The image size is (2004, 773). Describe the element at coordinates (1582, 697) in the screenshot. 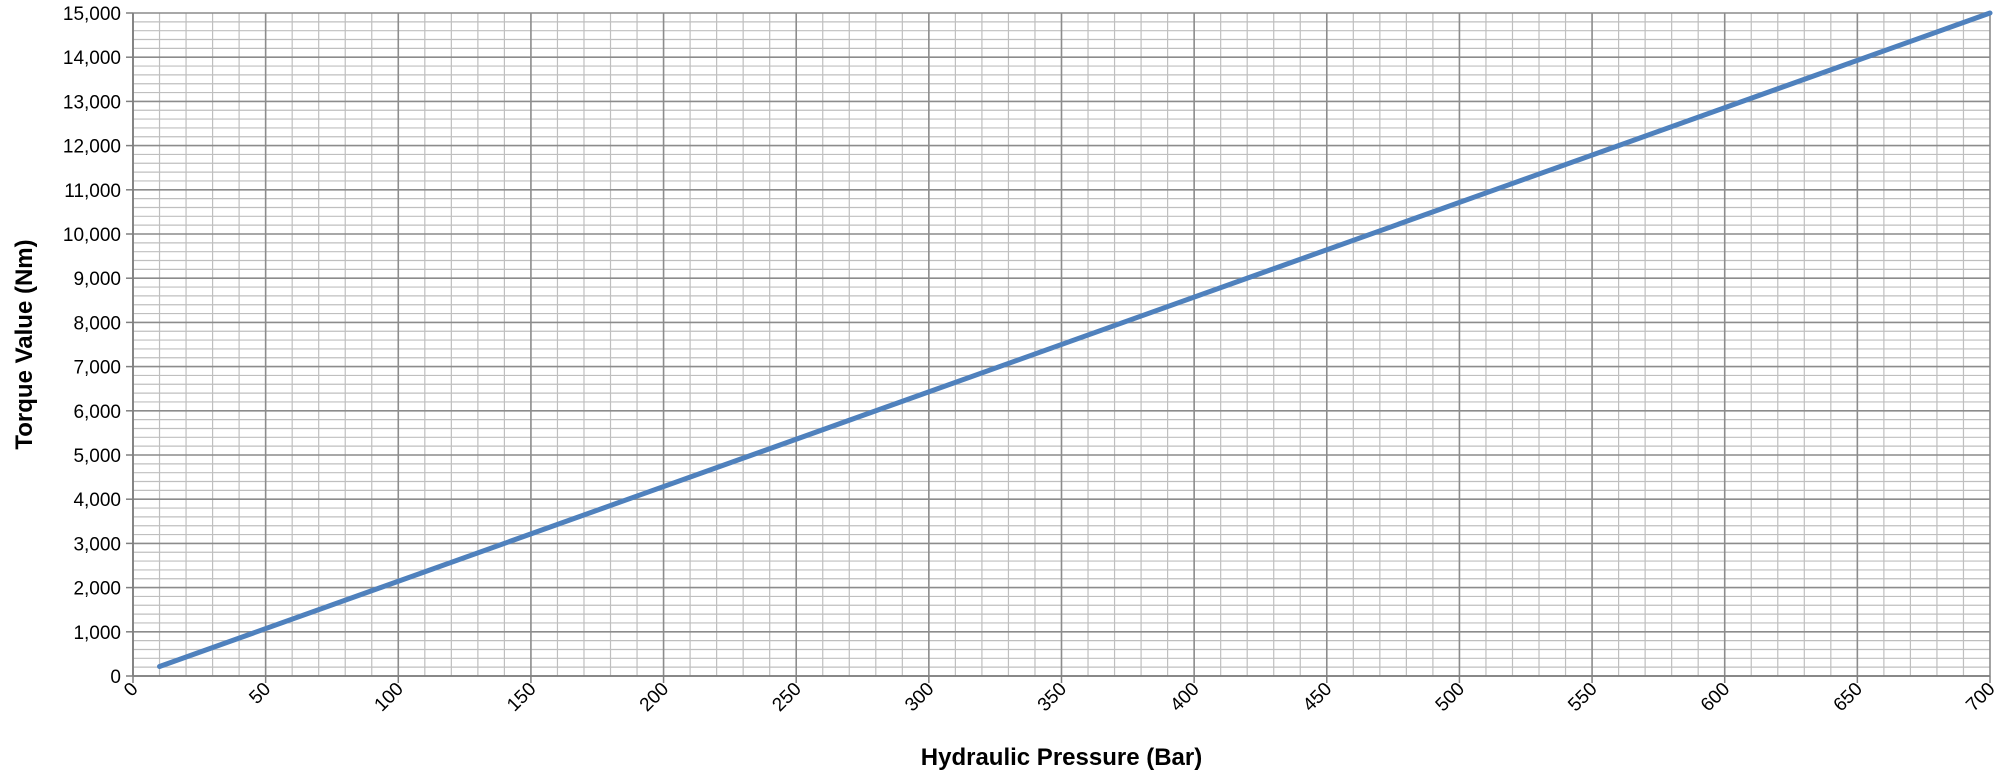

I see `x-tick-label: 550` at that location.